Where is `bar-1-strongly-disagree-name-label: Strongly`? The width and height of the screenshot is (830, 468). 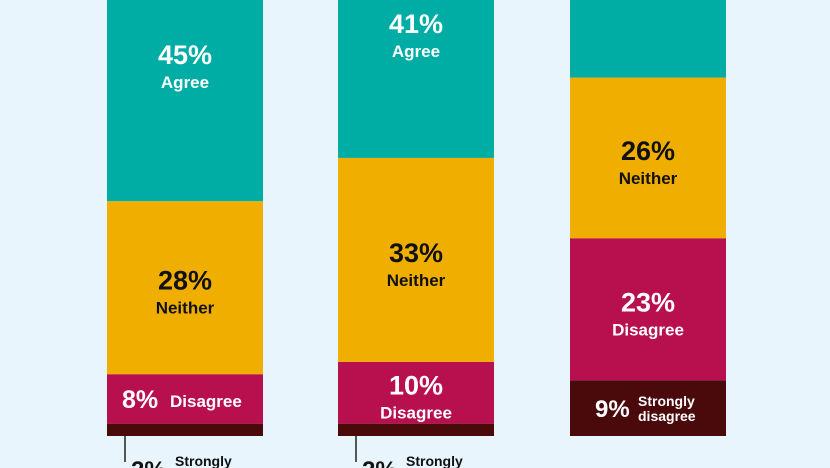
bar-1-strongly-disagree-name-label: Strongly is located at coordinates (203, 460).